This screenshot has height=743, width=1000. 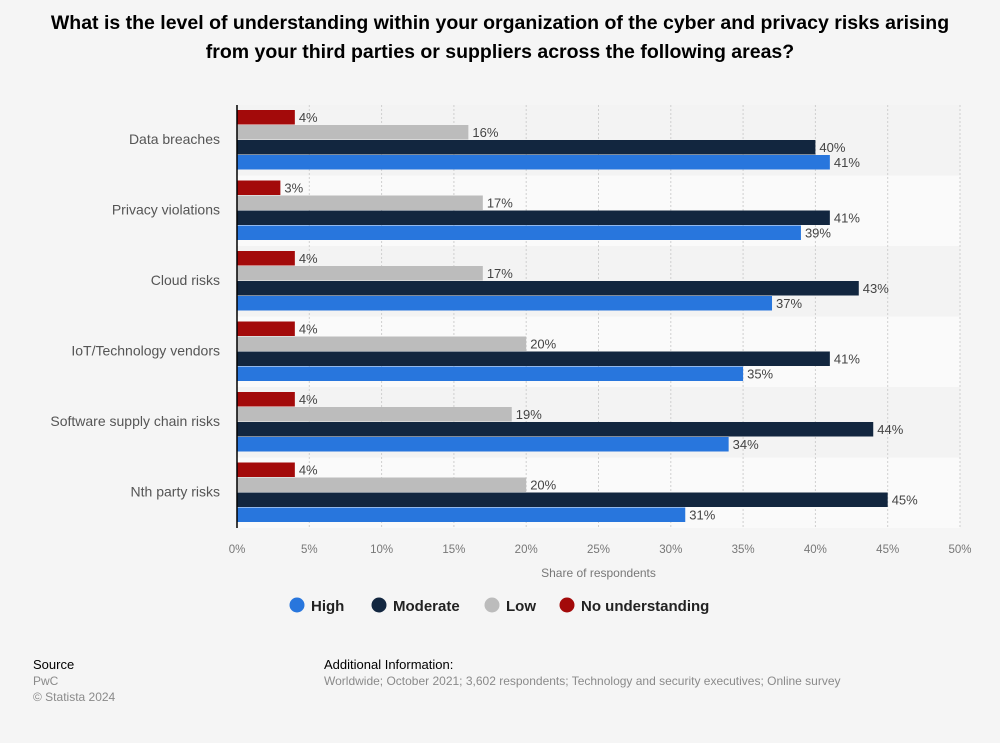 I want to click on data-label: 37%, so click(x=789, y=303).